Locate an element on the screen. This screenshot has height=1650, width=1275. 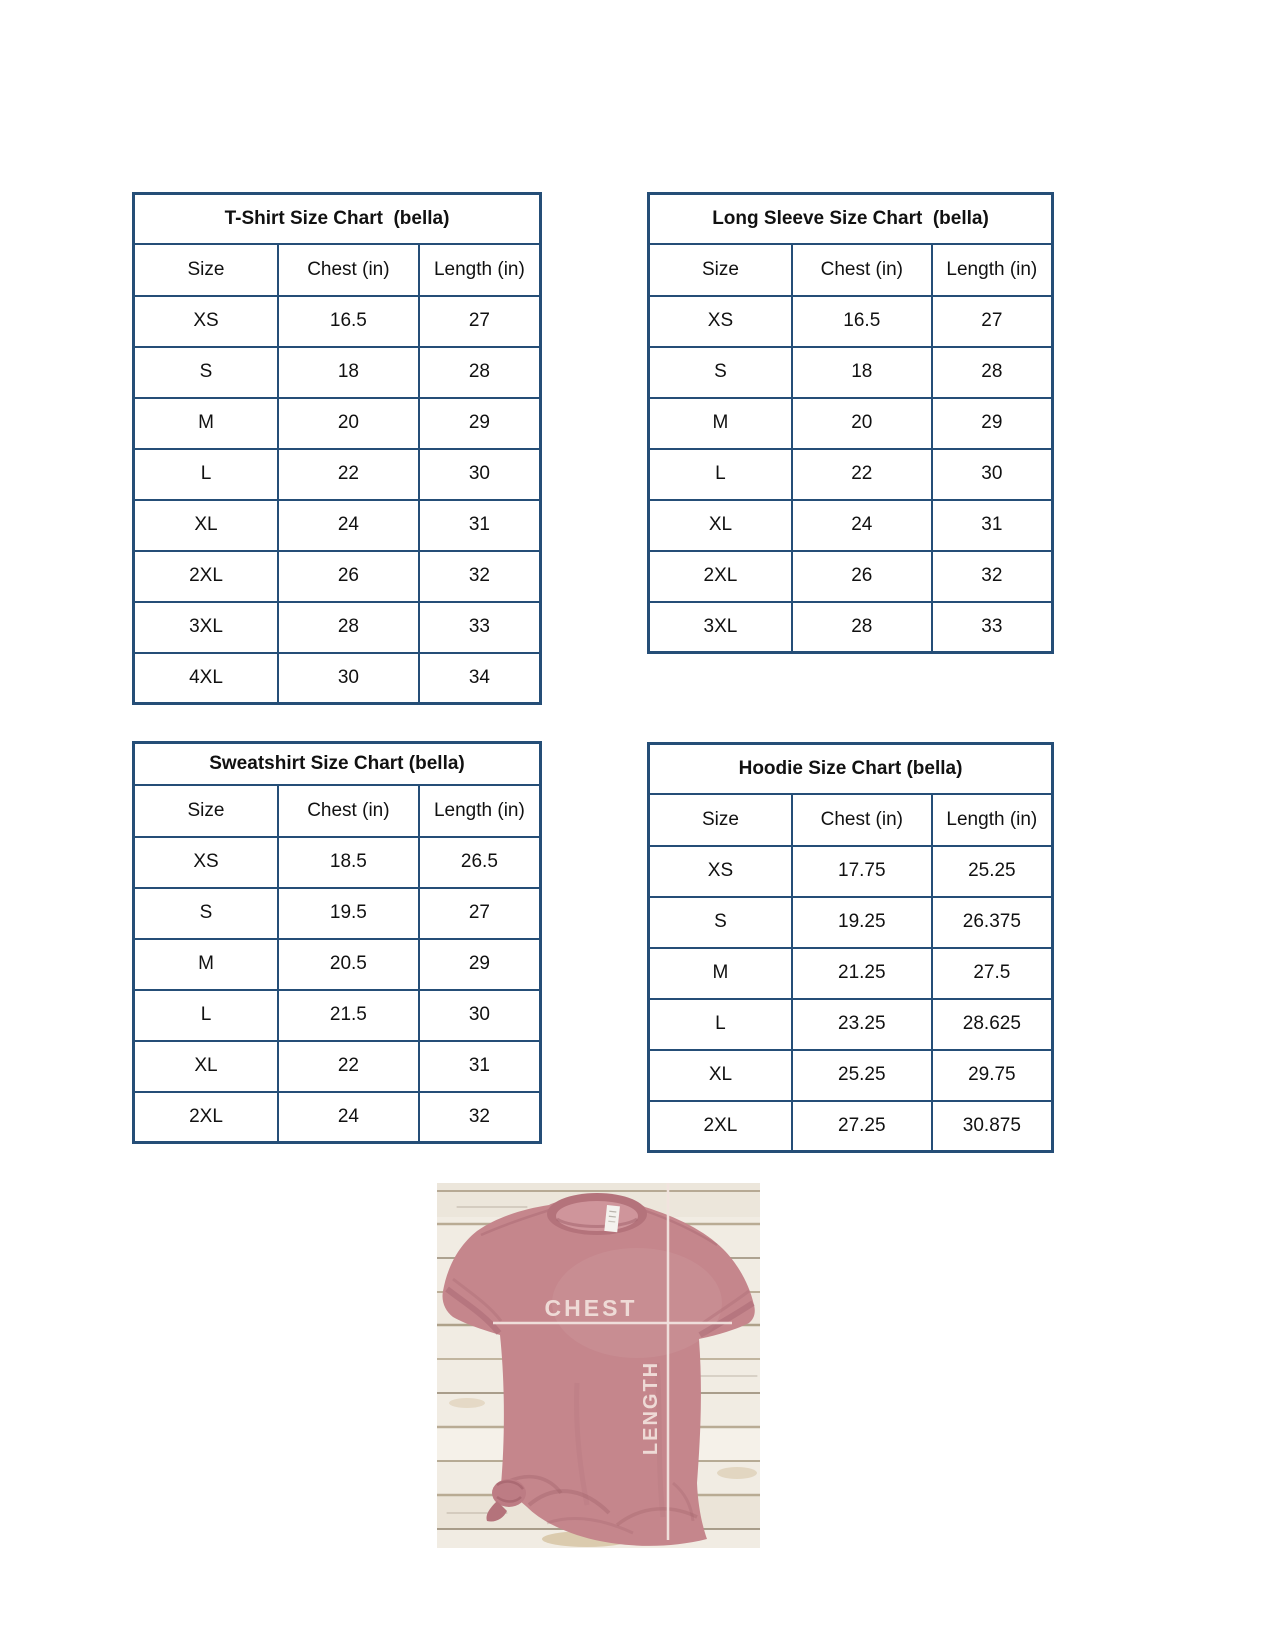
table-title-row: Hoodie Size Chart (bella) is located at coordinates (850, 768).